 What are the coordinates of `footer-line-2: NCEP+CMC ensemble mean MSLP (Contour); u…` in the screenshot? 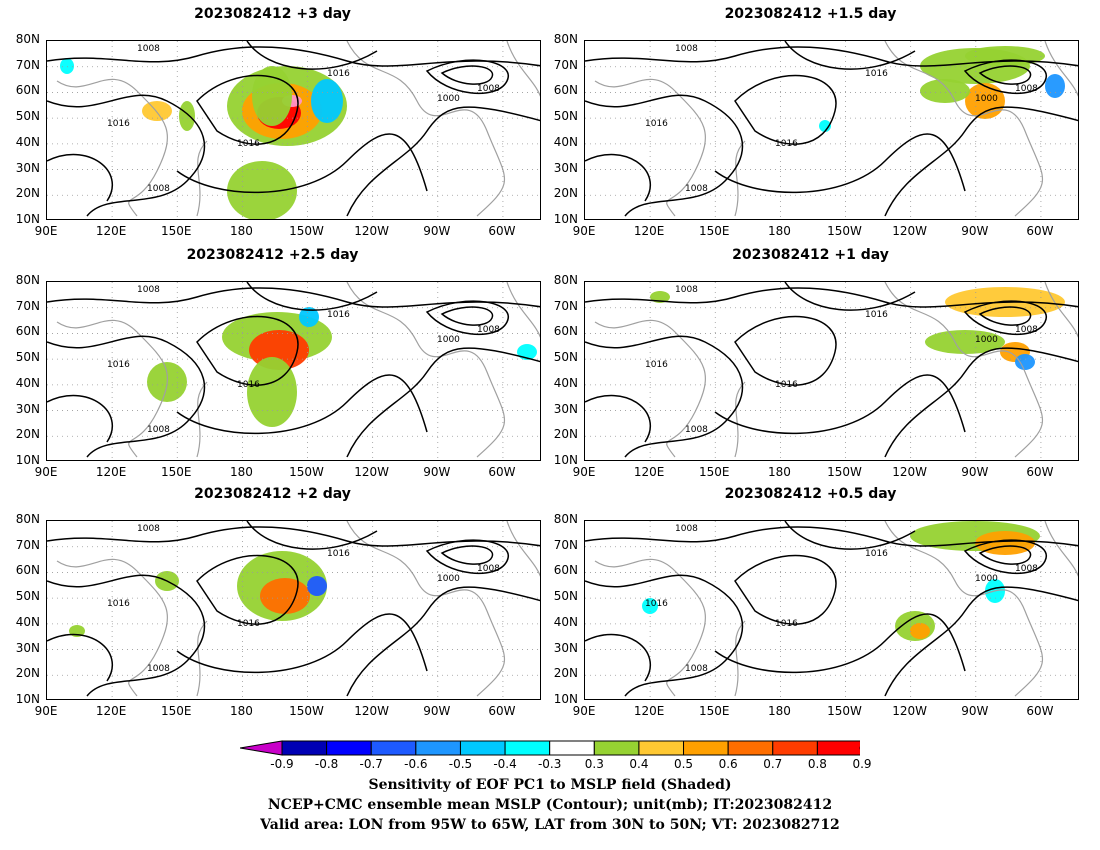 It's located at (550, 805).